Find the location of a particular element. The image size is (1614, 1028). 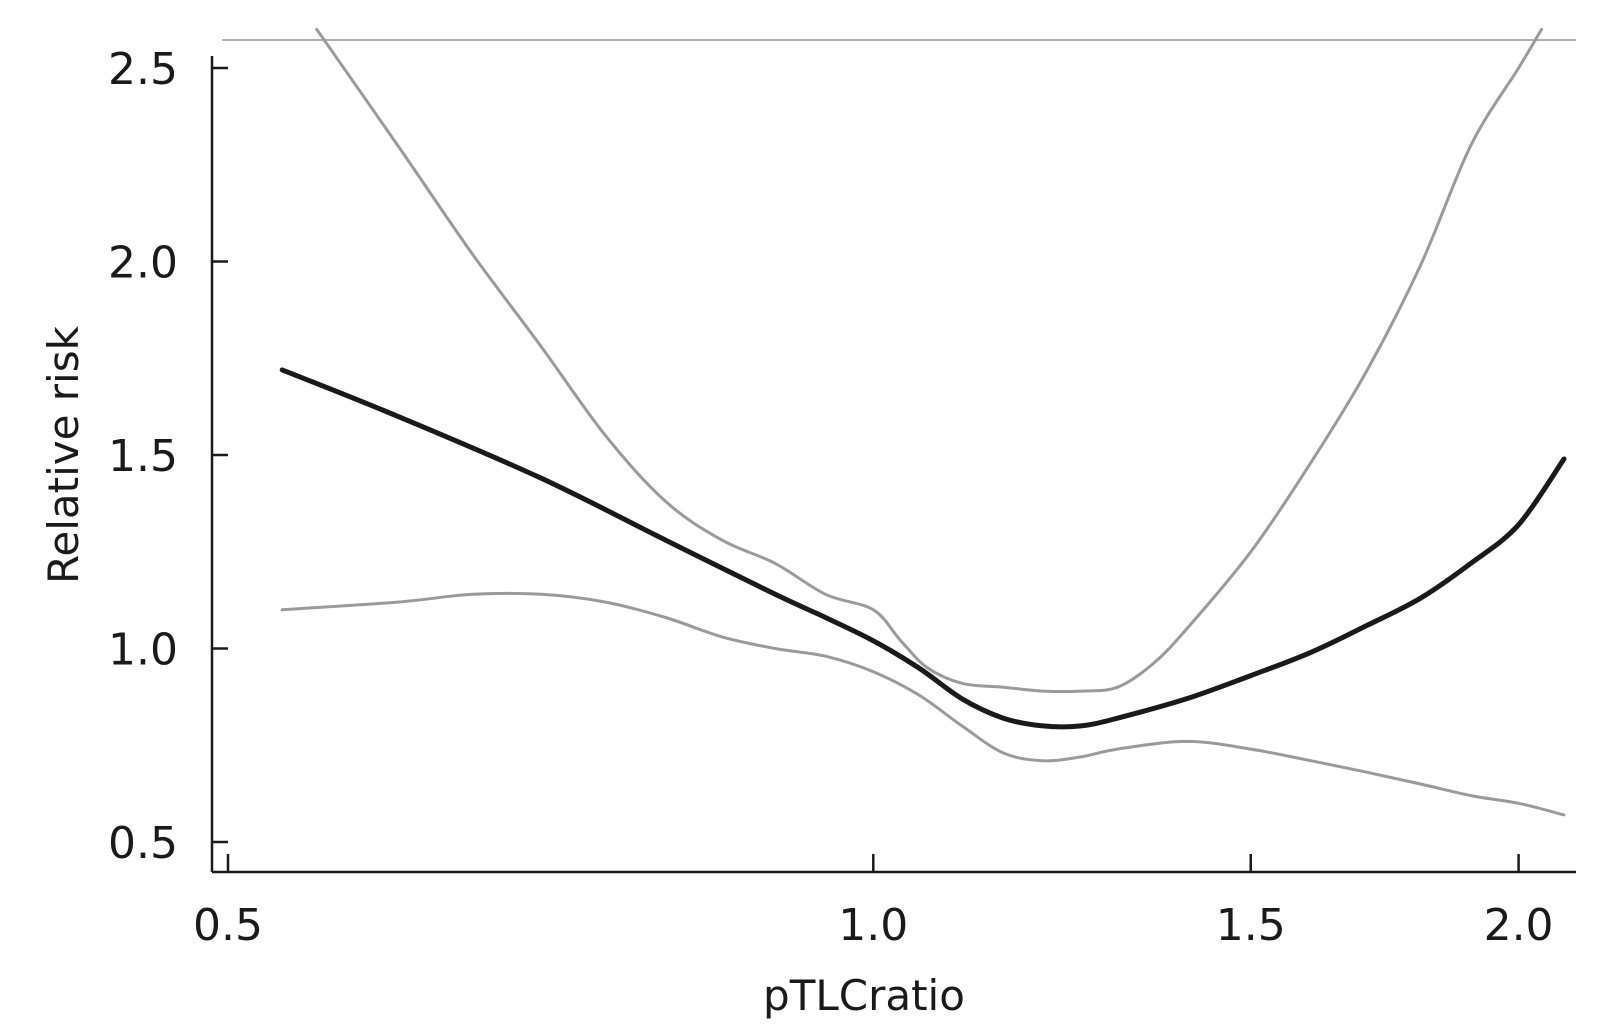

y-tick-label: 2.0 is located at coordinates (143, 263).